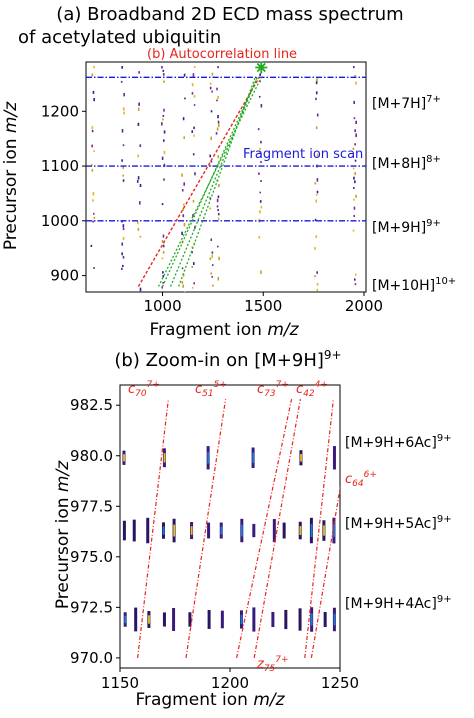 This screenshot has height=718, width=474. Describe the element at coordinates (222, 54) in the screenshot. I see `autocorrelation-annotation: (b) Autocorrelation line` at that location.